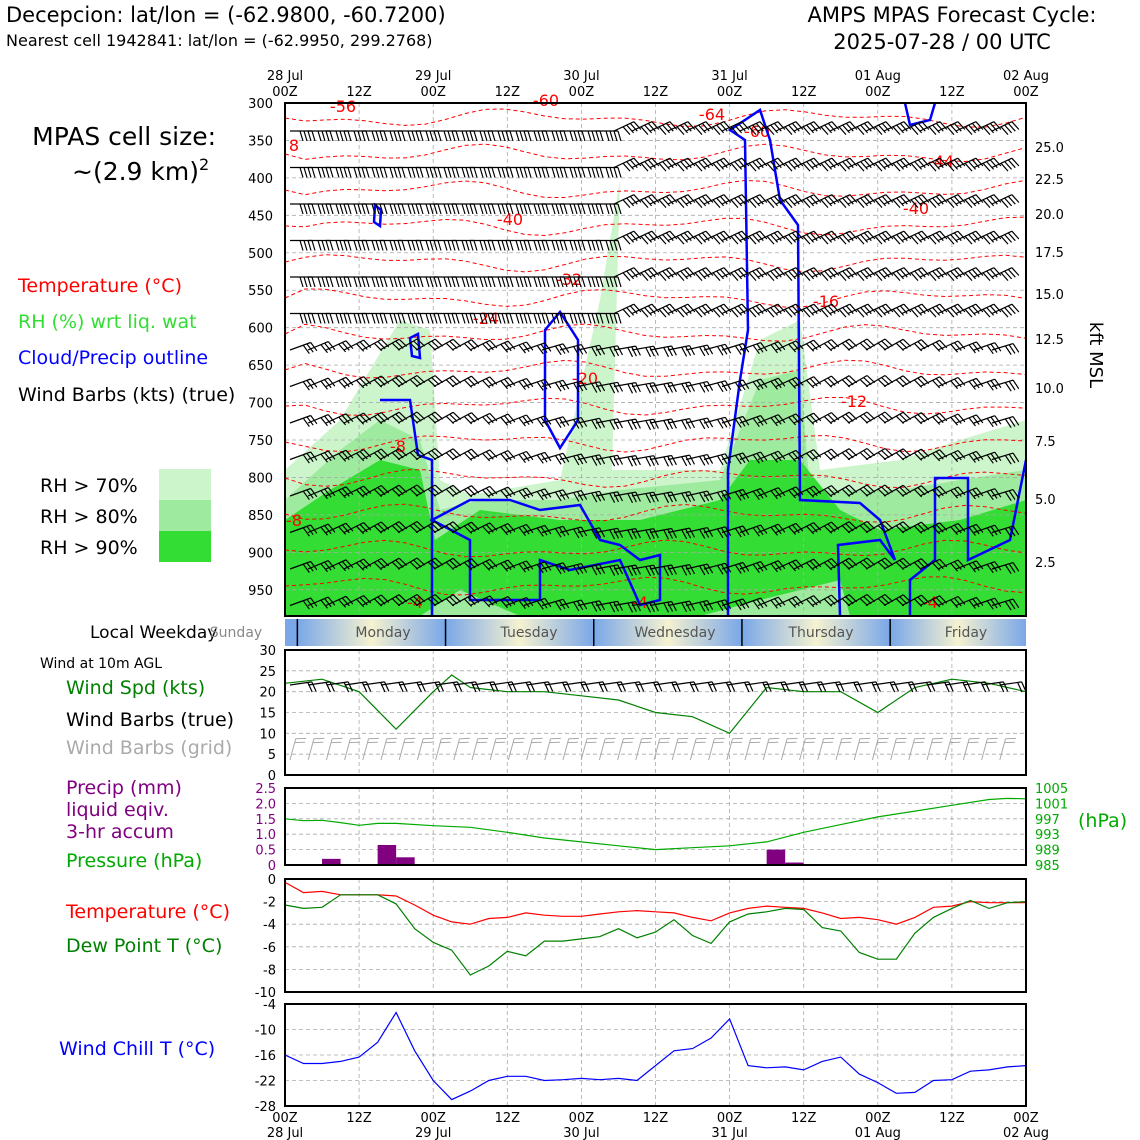 Image resolution: width=1140 pixels, height=1140 pixels. I want to click on windchill-tick-label: -16, so click(265, 1056).